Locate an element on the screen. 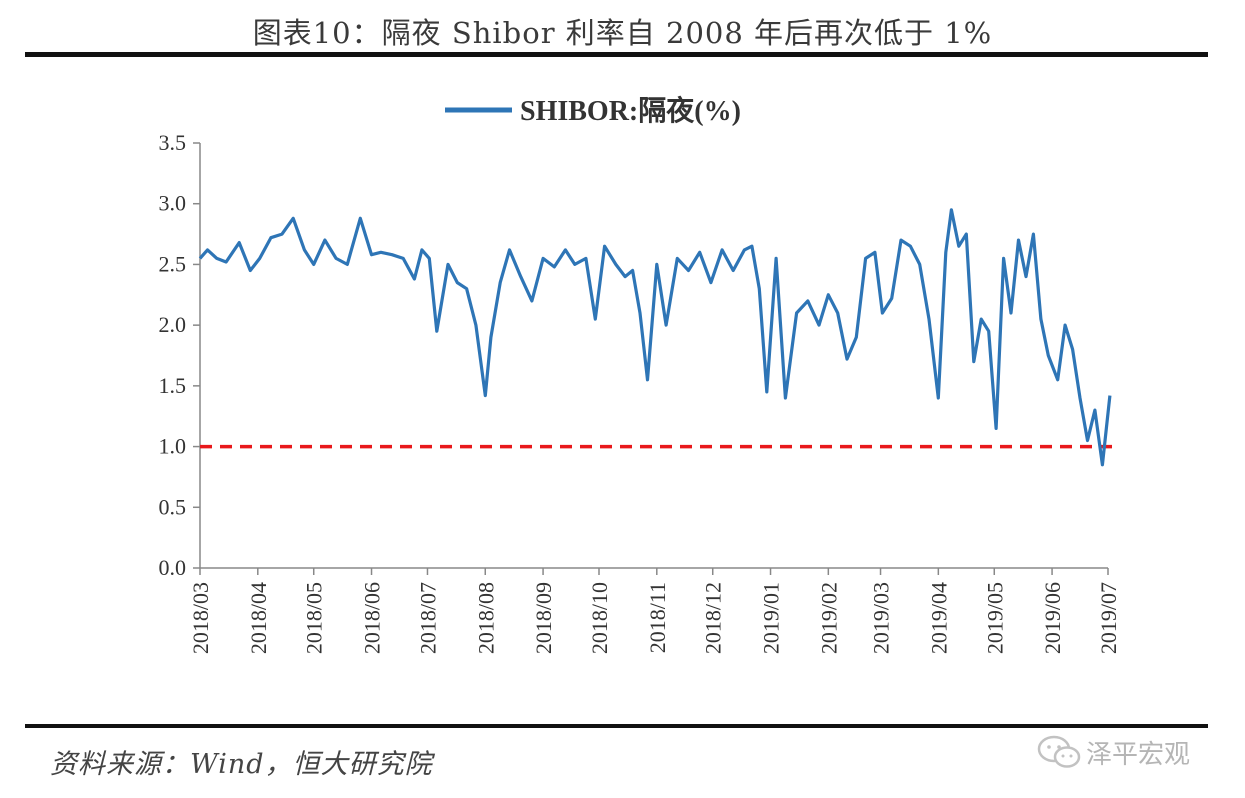 The image size is (1245, 798). x-tick-label: 2019/04 is located at coordinates (938, 618).